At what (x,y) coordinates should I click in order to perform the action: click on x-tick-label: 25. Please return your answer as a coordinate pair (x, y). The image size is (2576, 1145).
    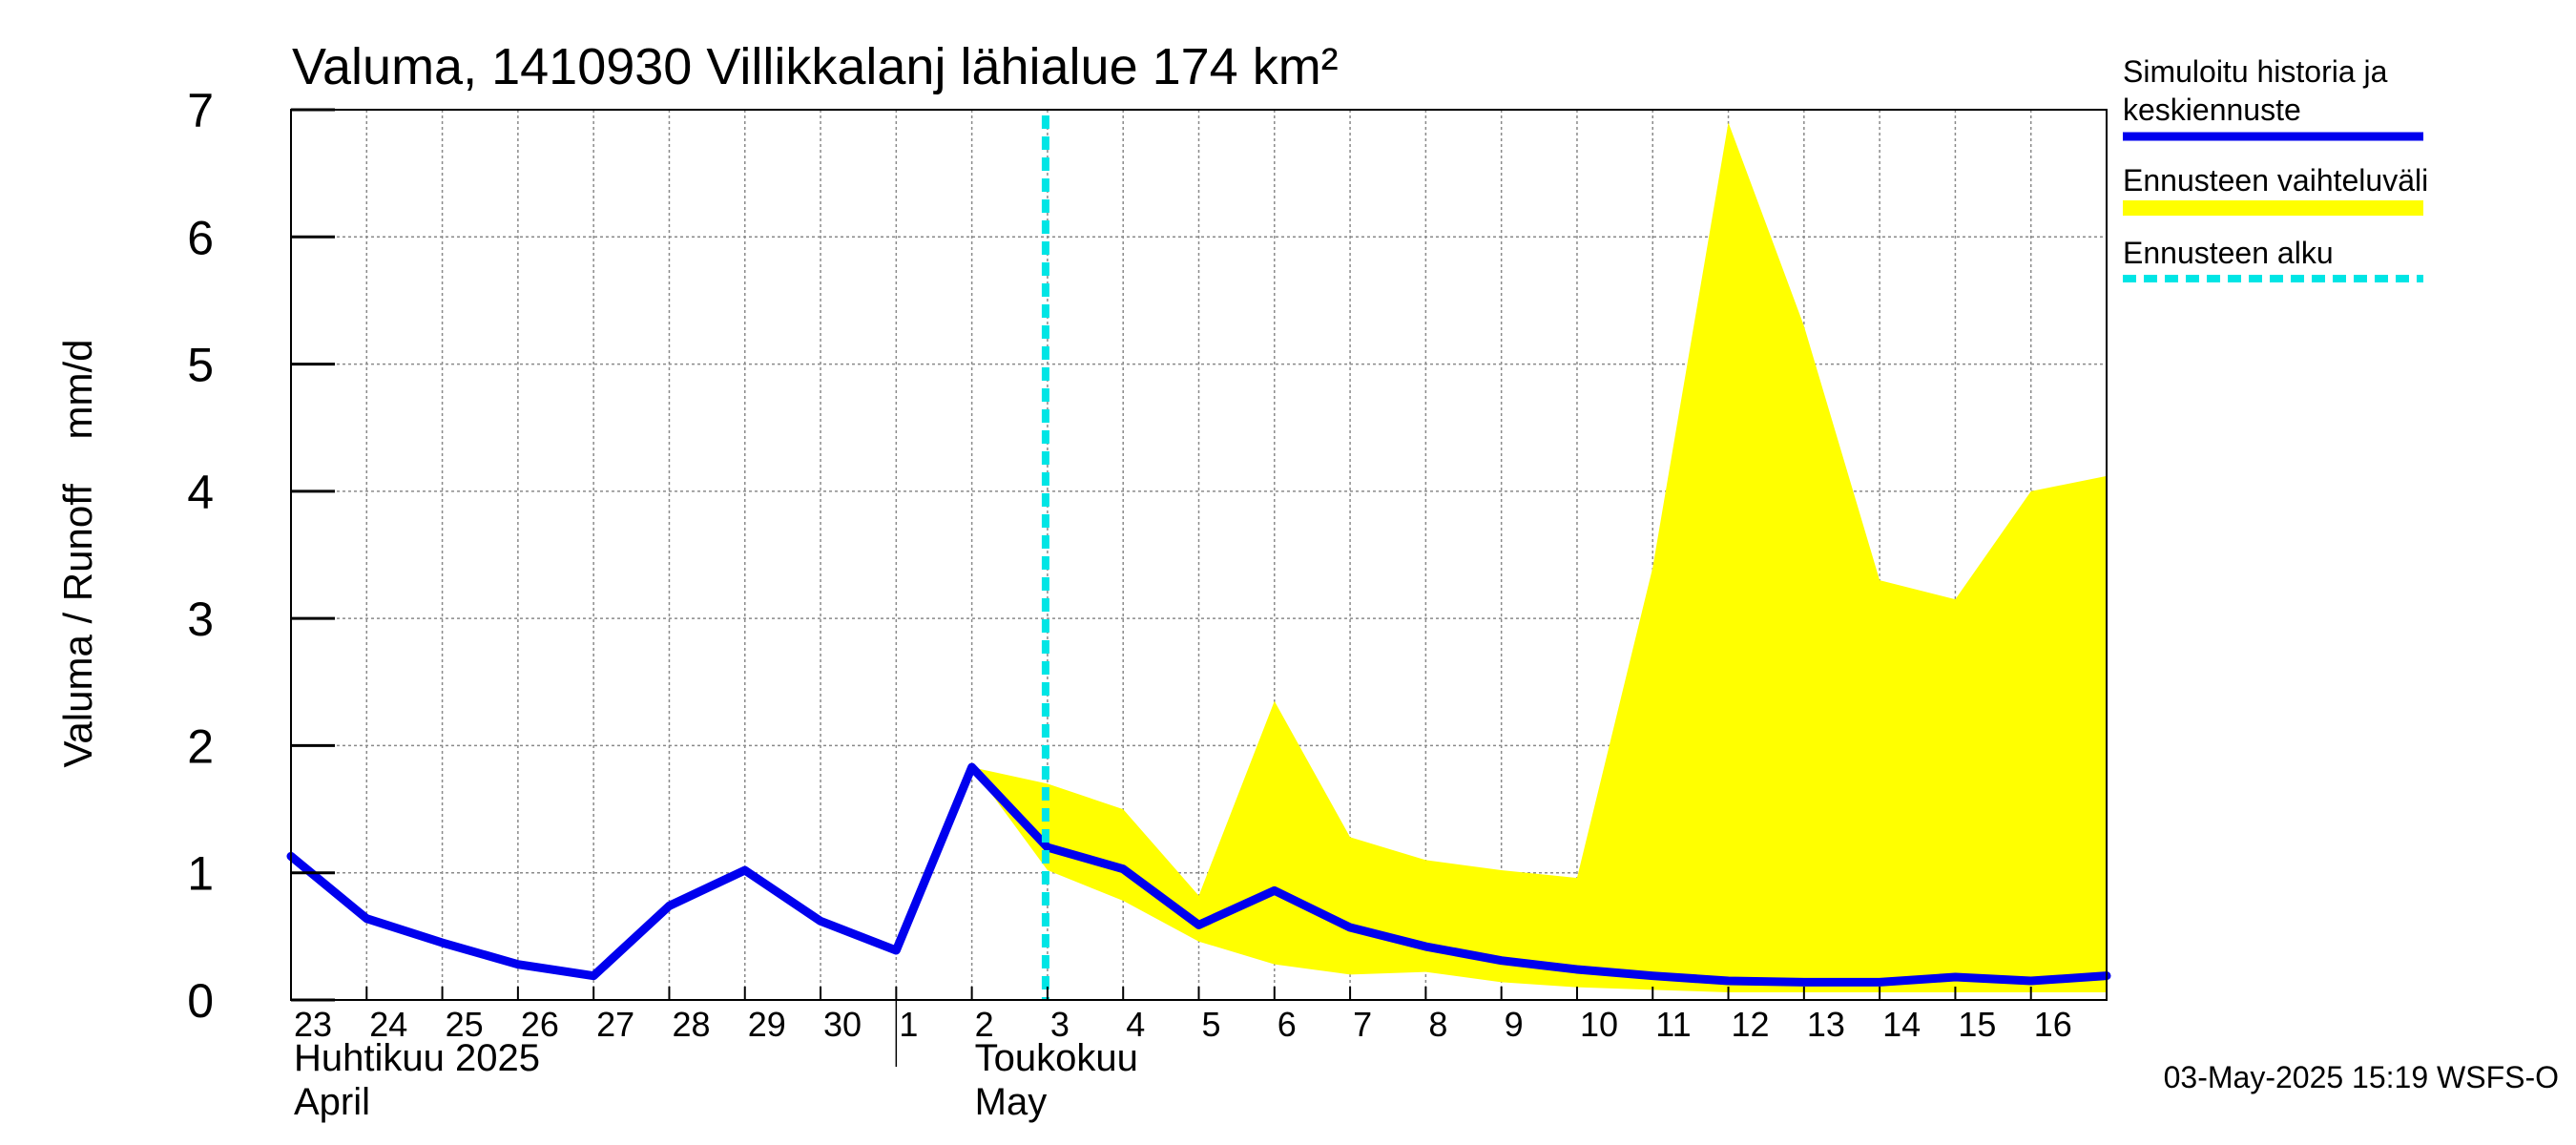
    Looking at the image, I should click on (465, 1025).